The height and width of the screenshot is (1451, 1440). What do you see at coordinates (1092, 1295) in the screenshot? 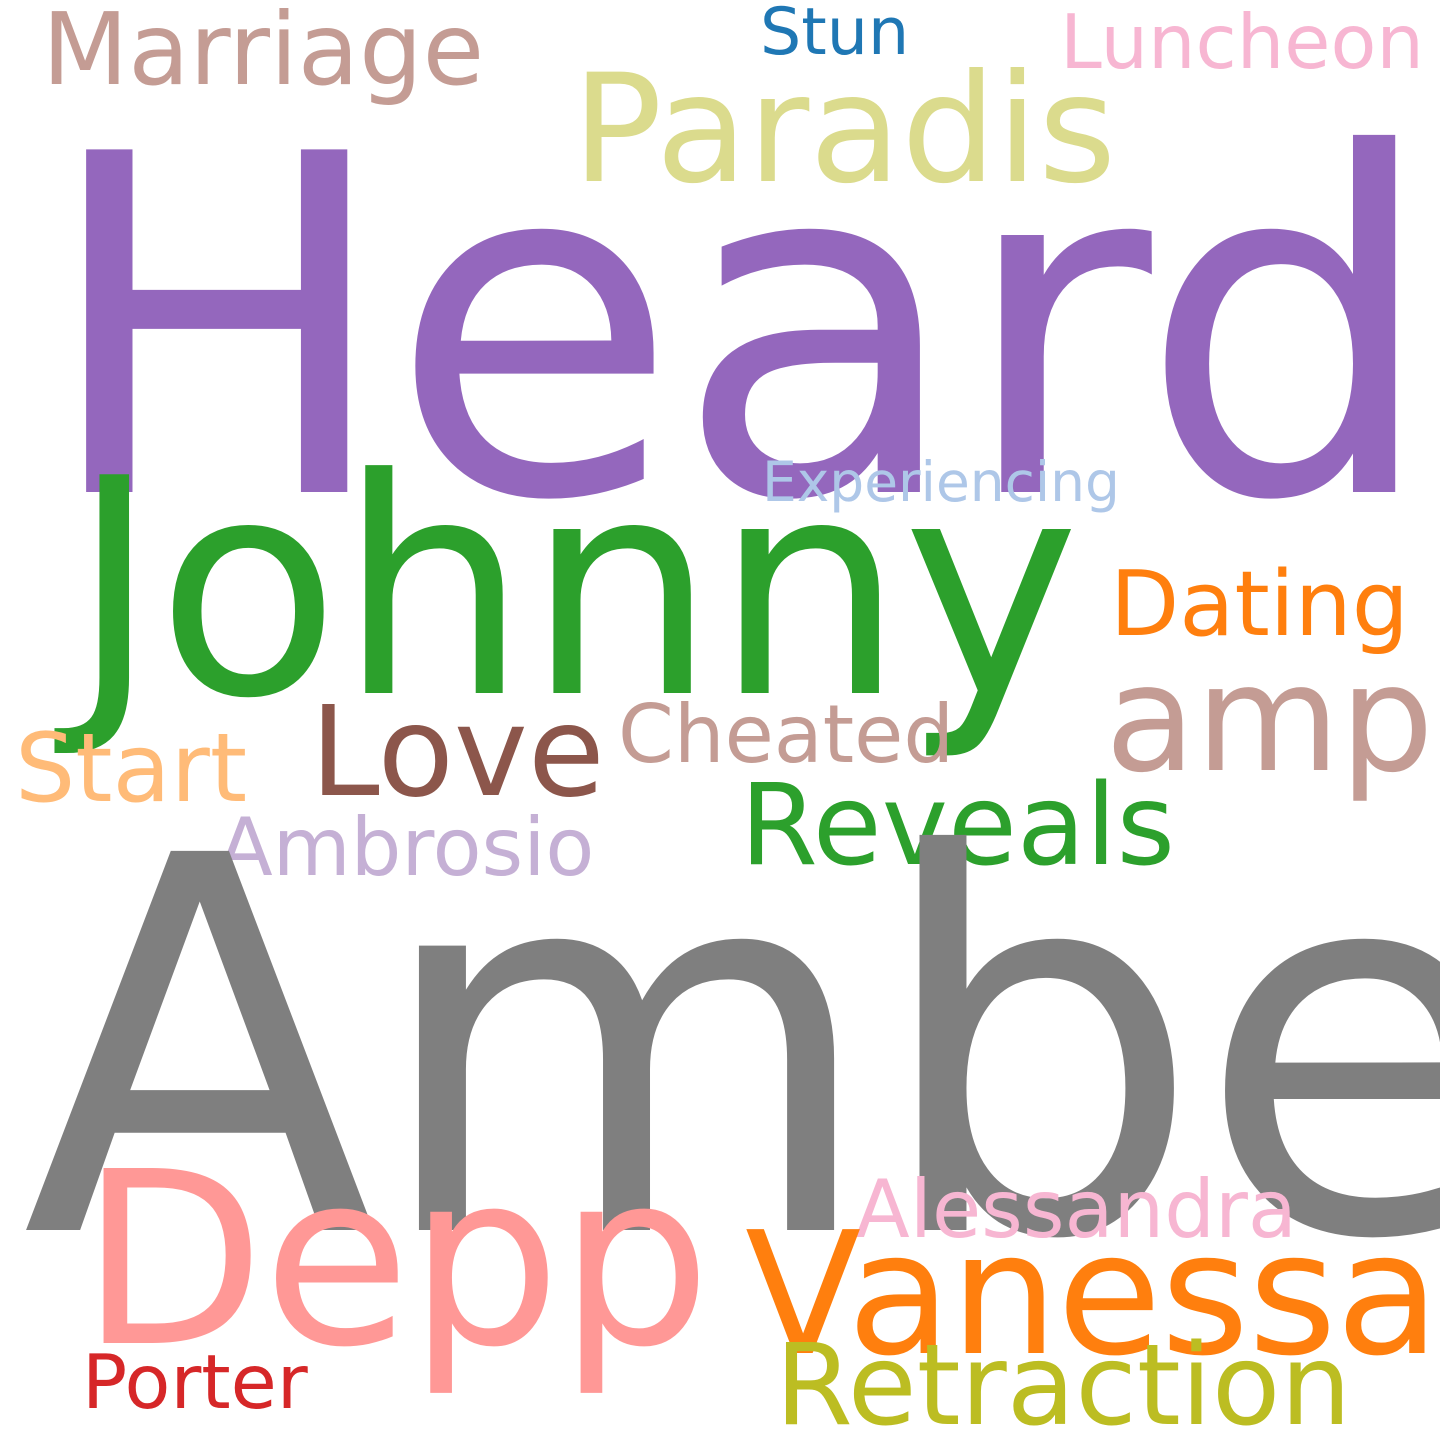
I see `word-vanessa: Vanessa` at bounding box center [1092, 1295].